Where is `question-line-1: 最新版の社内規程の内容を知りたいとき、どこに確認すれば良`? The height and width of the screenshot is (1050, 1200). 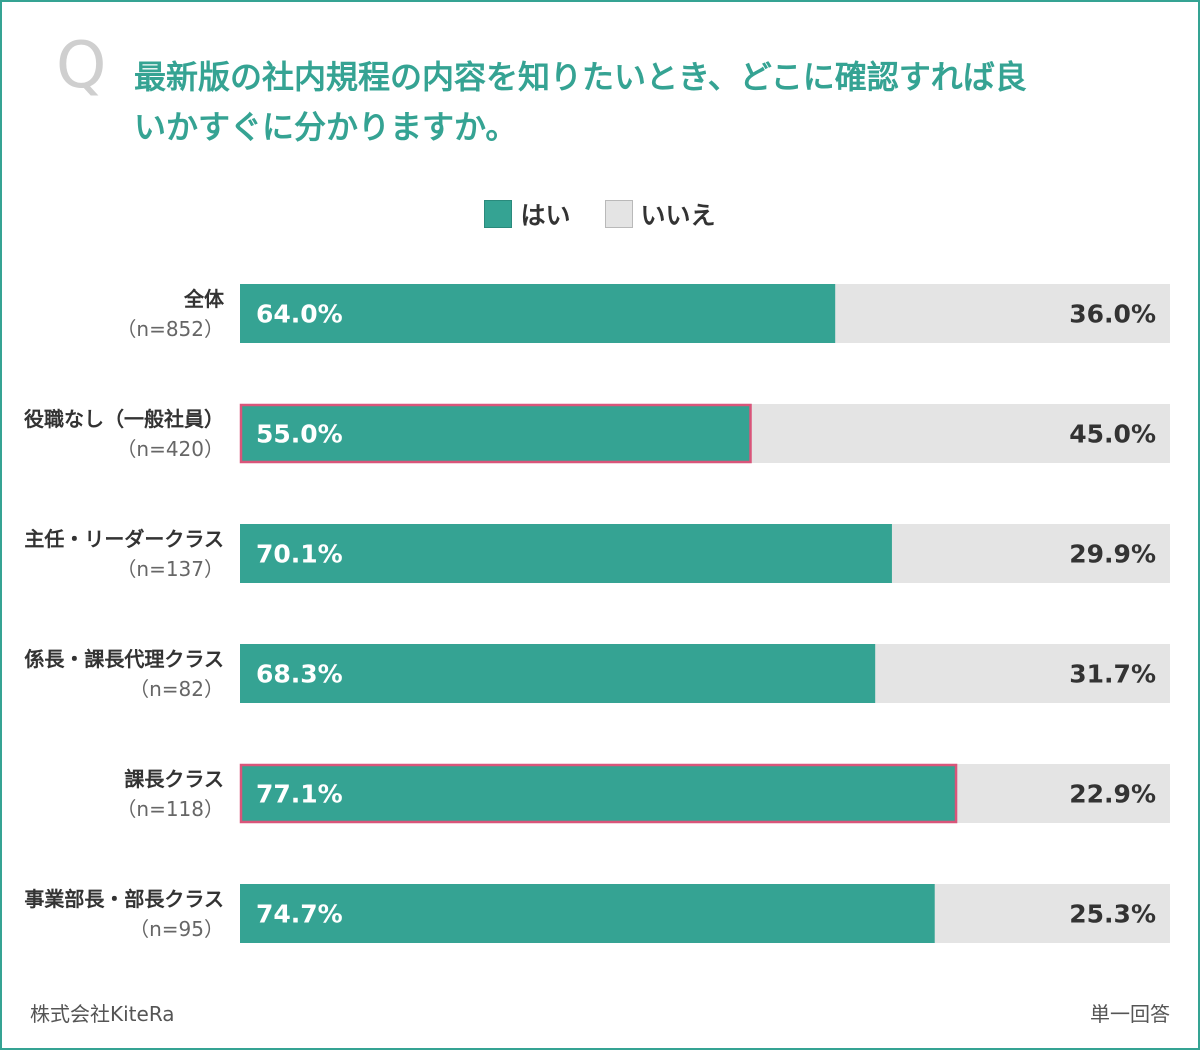
question-line-1: 最新版の社内規程の内容を知りたいとき、どこに確認すれば良 is located at coordinates (580, 77).